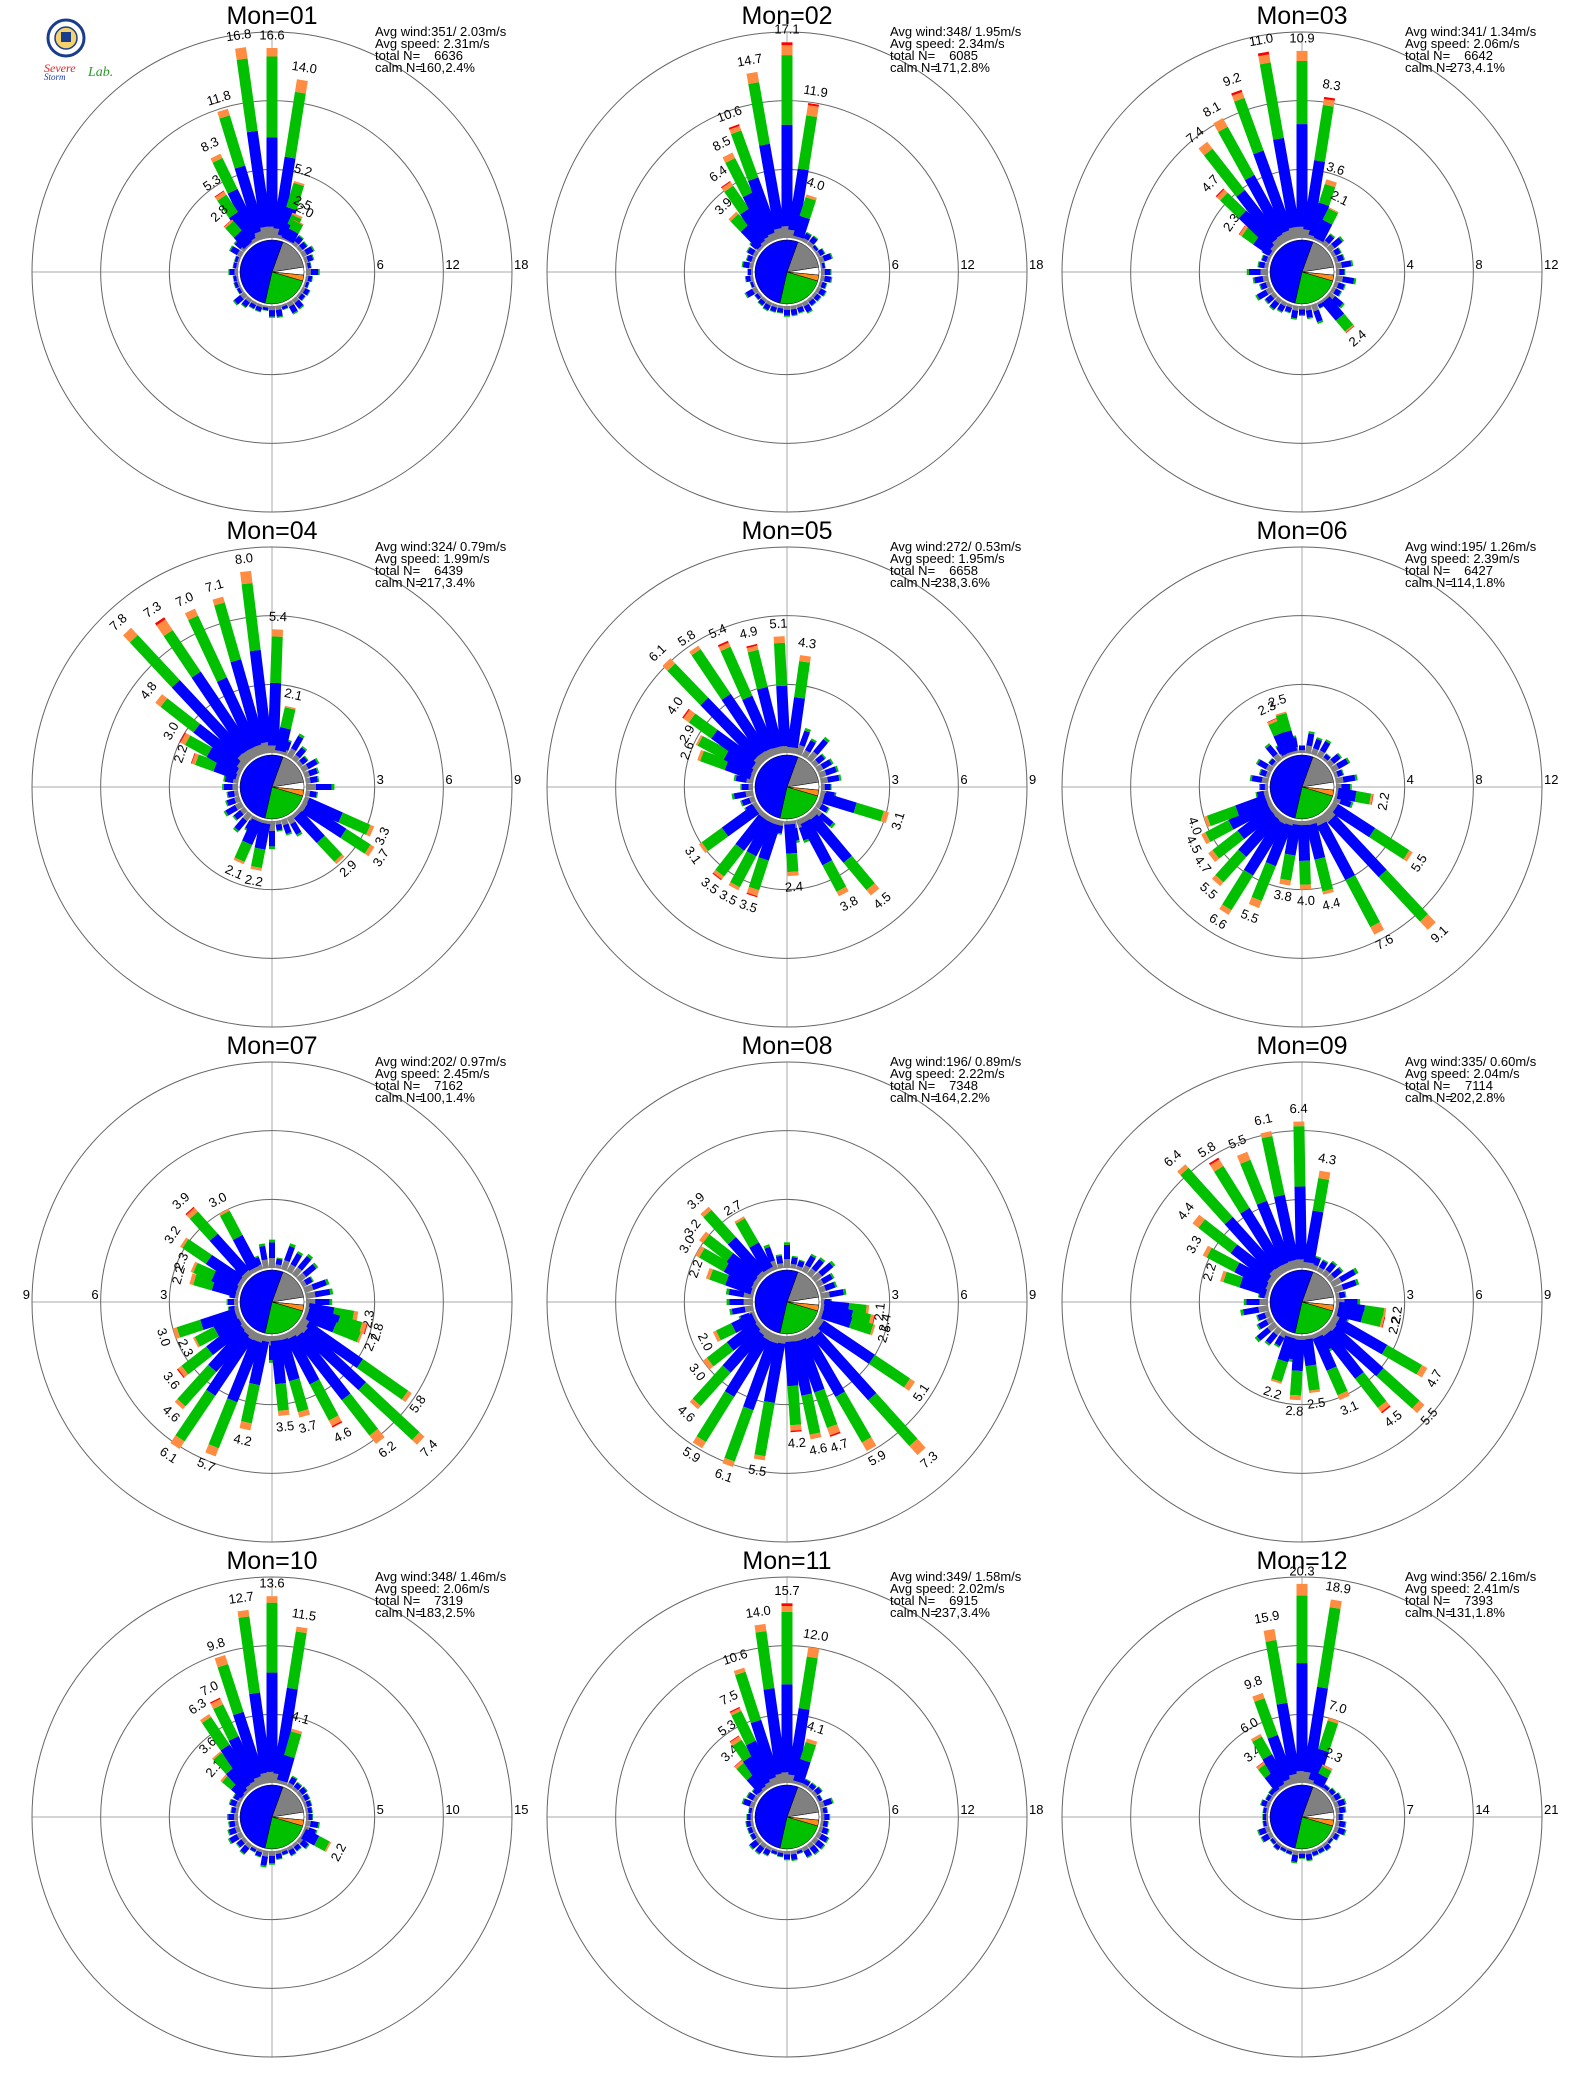 The image size is (1580, 2090). Describe the element at coordinates (1336, 169) in the screenshot. I see `bar-value-label: 3.6` at that location.